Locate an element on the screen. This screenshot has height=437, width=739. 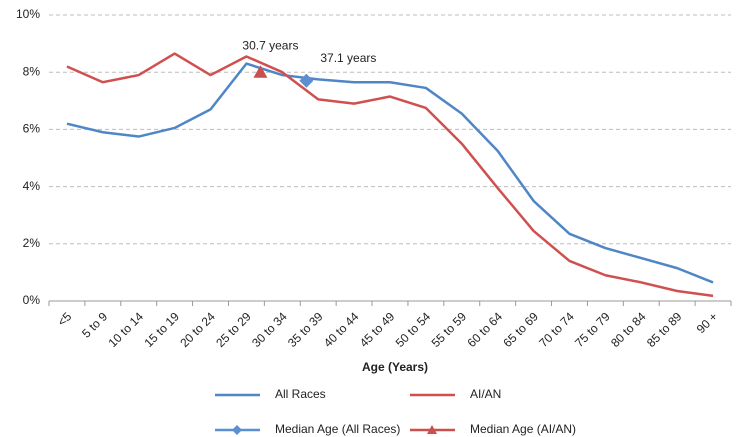
legend-label: All Races is located at coordinates (300, 394).